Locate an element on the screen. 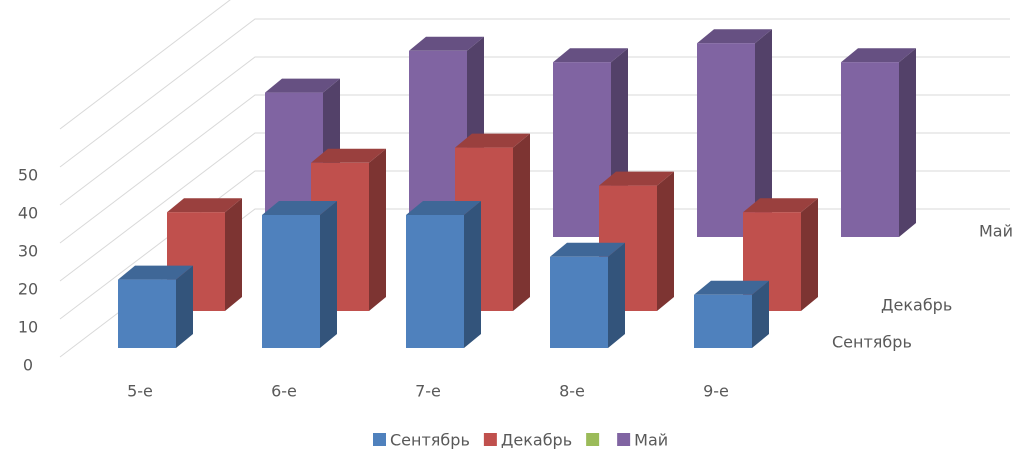  x-tick-label: 5-е is located at coordinates (140, 391).